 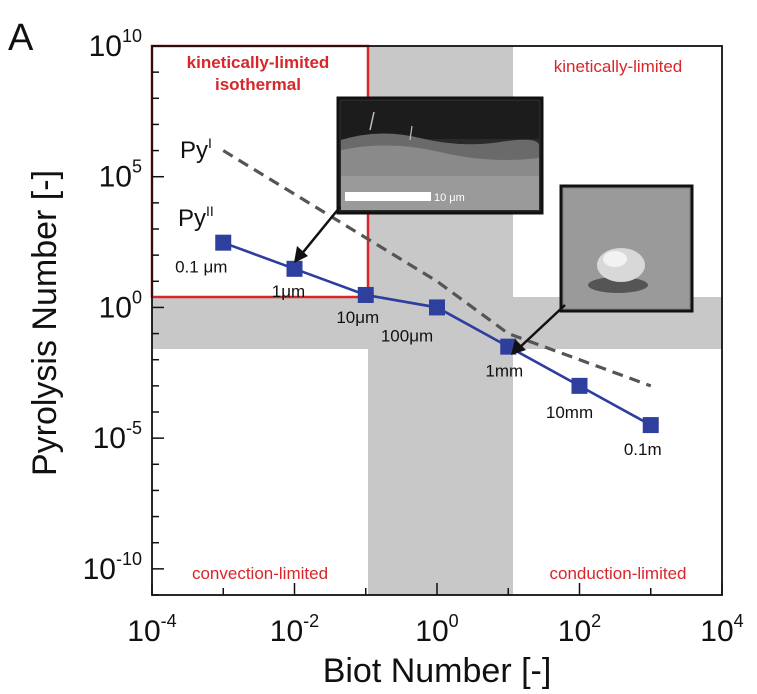 What do you see at coordinates (440, 155) in the screenshot?
I see `sem-inset-layer: 10 μm` at bounding box center [440, 155].